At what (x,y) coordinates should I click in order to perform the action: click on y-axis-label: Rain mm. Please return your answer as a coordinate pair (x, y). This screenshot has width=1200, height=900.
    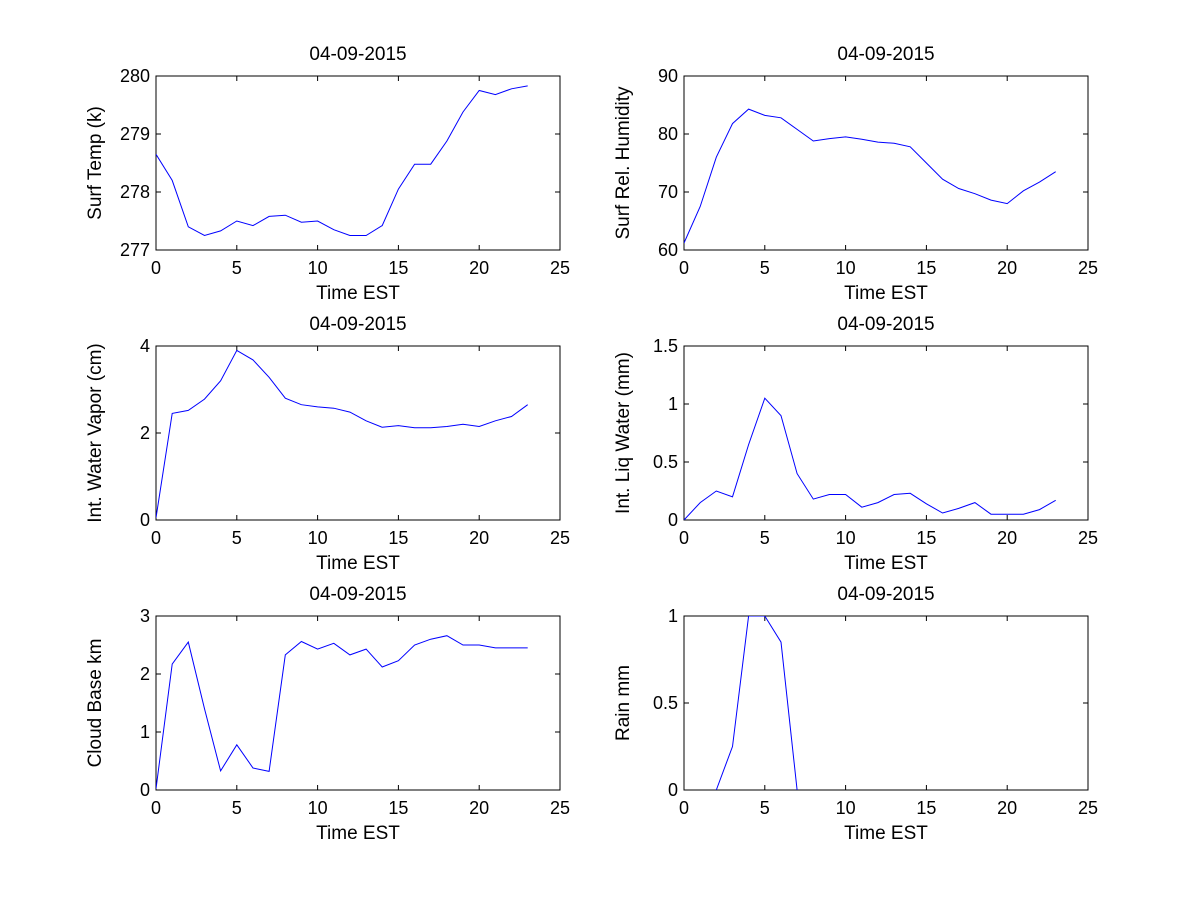
    Looking at the image, I should click on (623, 703).